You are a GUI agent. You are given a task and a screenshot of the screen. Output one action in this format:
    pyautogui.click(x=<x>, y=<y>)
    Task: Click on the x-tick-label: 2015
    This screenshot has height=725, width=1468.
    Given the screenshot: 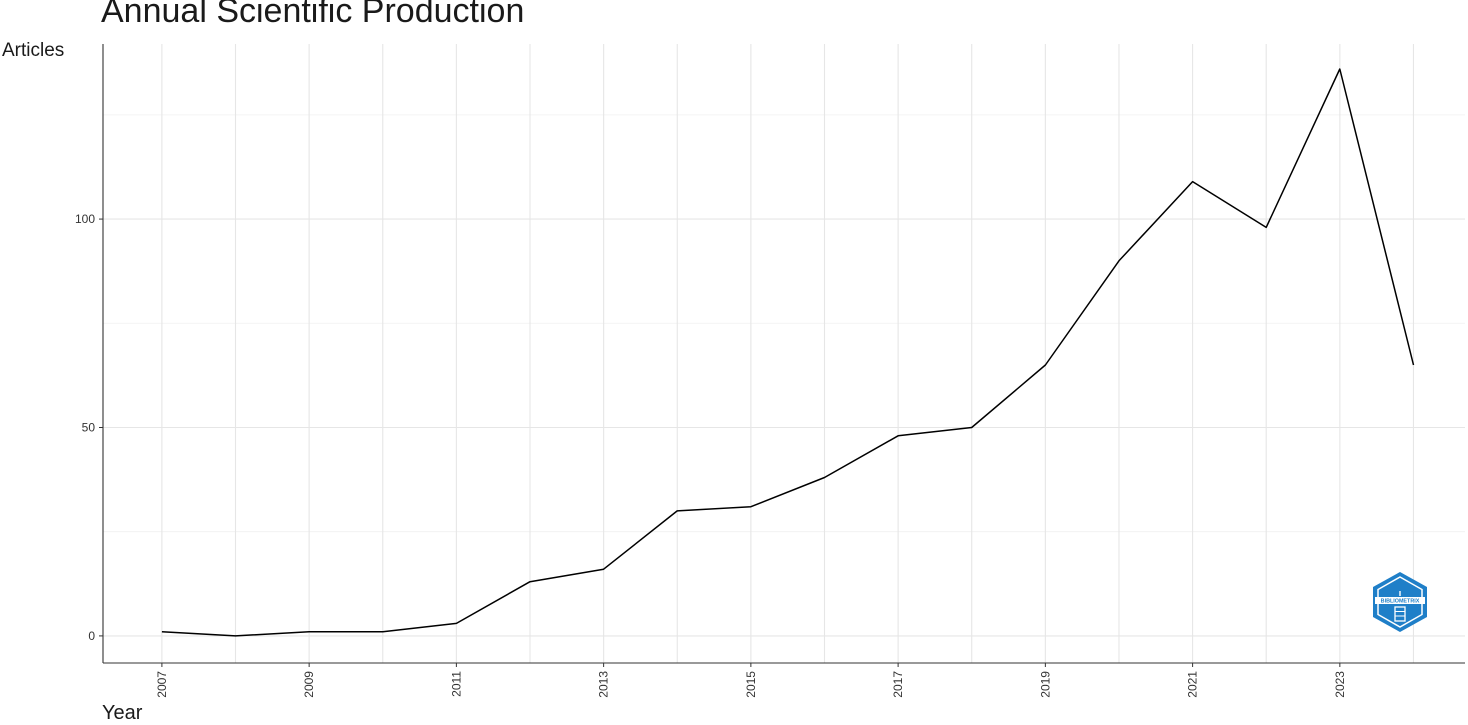 What is the action you would take?
    pyautogui.click(x=751, y=684)
    